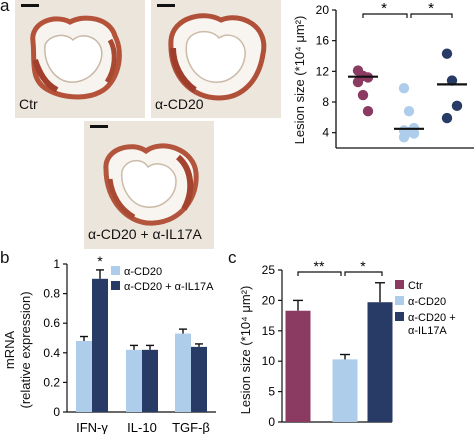  What do you see at coordinates (5, 7) in the screenshot?
I see `panel-a-label: a` at bounding box center [5, 7].